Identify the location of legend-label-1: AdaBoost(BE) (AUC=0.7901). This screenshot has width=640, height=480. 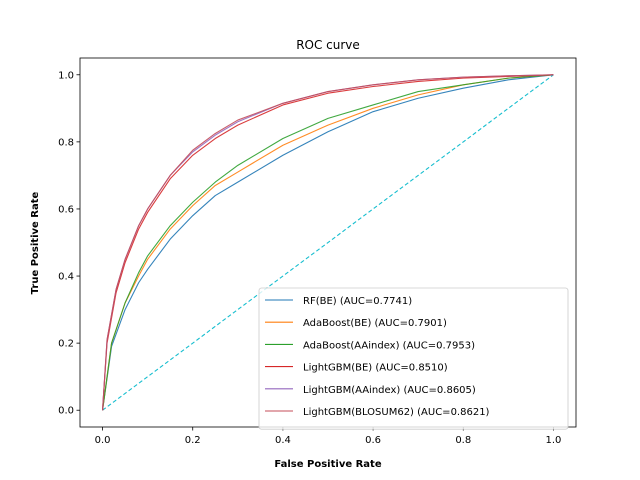
(375, 323).